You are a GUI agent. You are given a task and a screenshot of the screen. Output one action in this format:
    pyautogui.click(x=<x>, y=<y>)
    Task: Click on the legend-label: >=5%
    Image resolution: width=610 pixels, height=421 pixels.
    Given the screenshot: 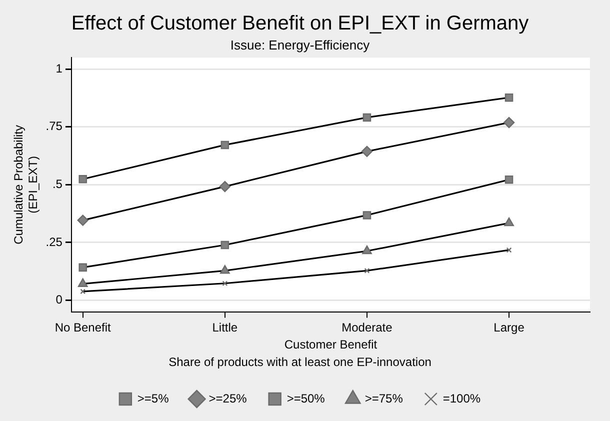 What is the action you would take?
    pyautogui.click(x=153, y=398)
    